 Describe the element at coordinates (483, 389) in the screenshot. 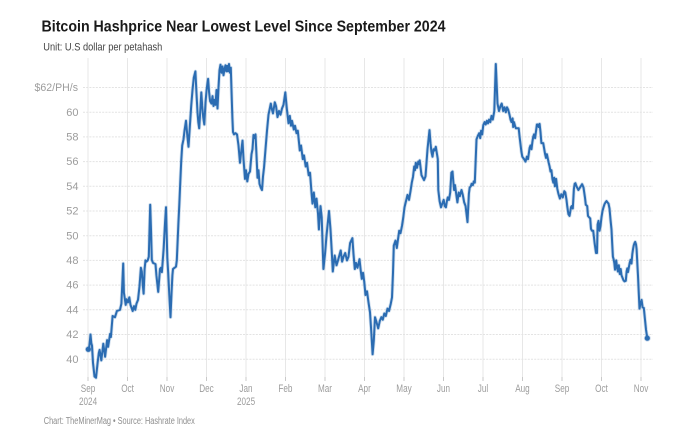

I see `svg-text: Jul` at that location.